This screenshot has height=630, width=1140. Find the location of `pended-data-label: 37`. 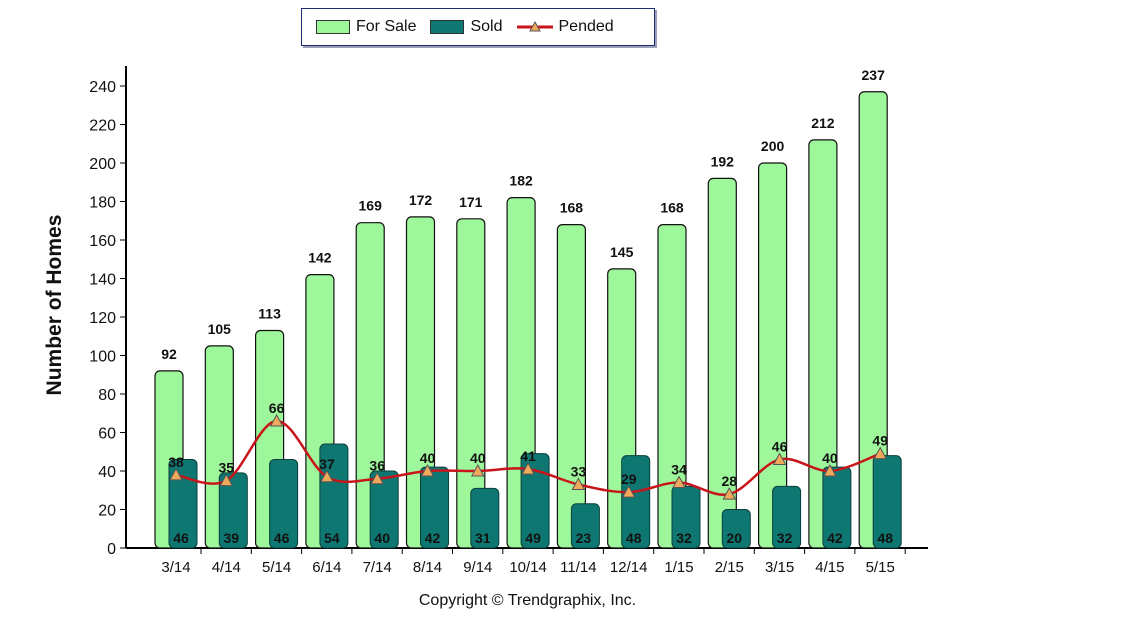

pended-data-label: 37 is located at coordinates (327, 464).